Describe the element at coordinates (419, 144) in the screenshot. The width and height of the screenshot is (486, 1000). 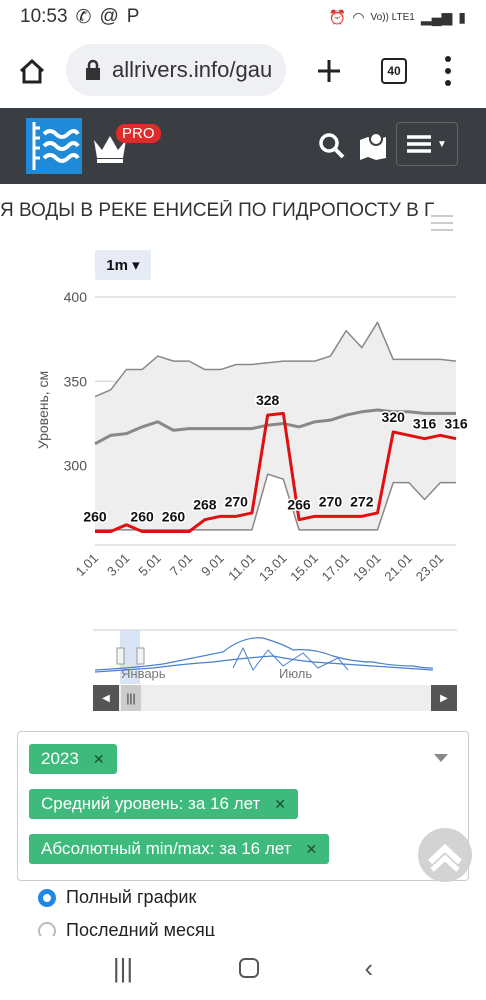
I see `hamburger-icon` at that location.